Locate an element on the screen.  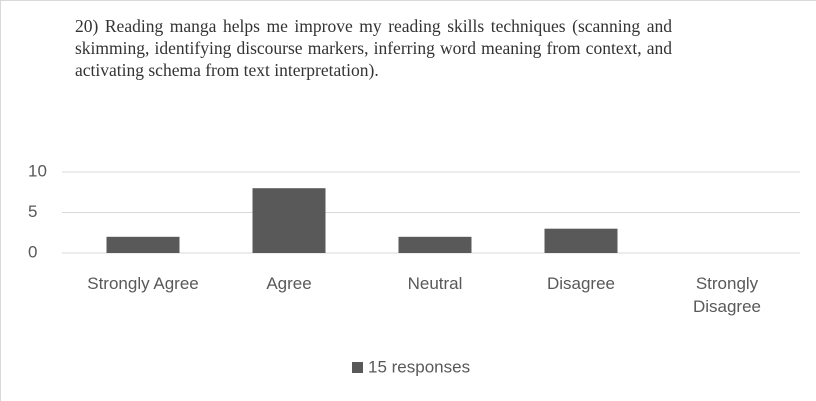
x-tick-label: Strongly Agree is located at coordinates (143, 283).